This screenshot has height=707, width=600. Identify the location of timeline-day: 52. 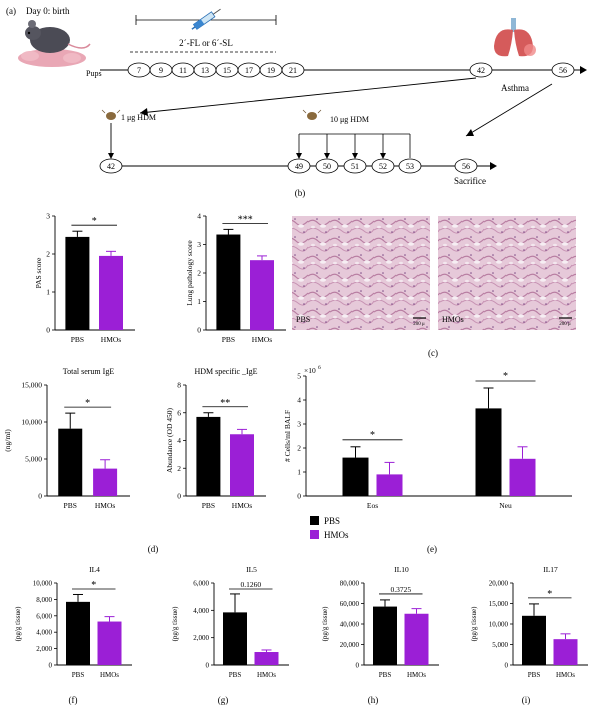
(383, 166).